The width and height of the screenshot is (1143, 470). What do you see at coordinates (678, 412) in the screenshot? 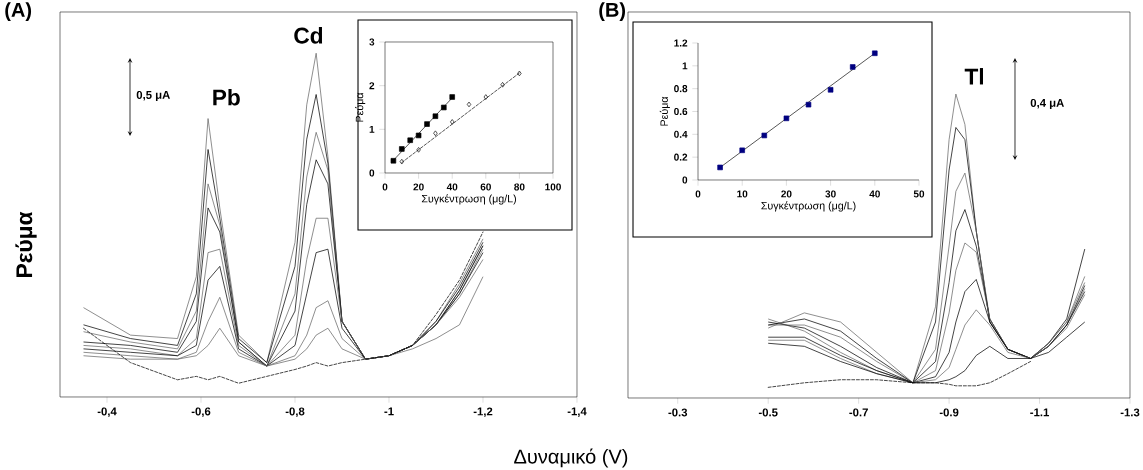
I see `x-tick-label: -0.3` at bounding box center [678, 412].